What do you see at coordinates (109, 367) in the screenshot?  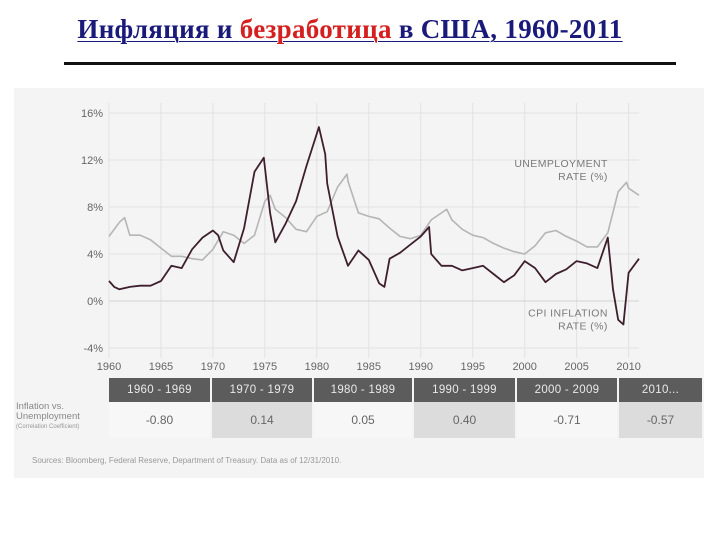 I see `x-tick-label: 1960` at bounding box center [109, 367].